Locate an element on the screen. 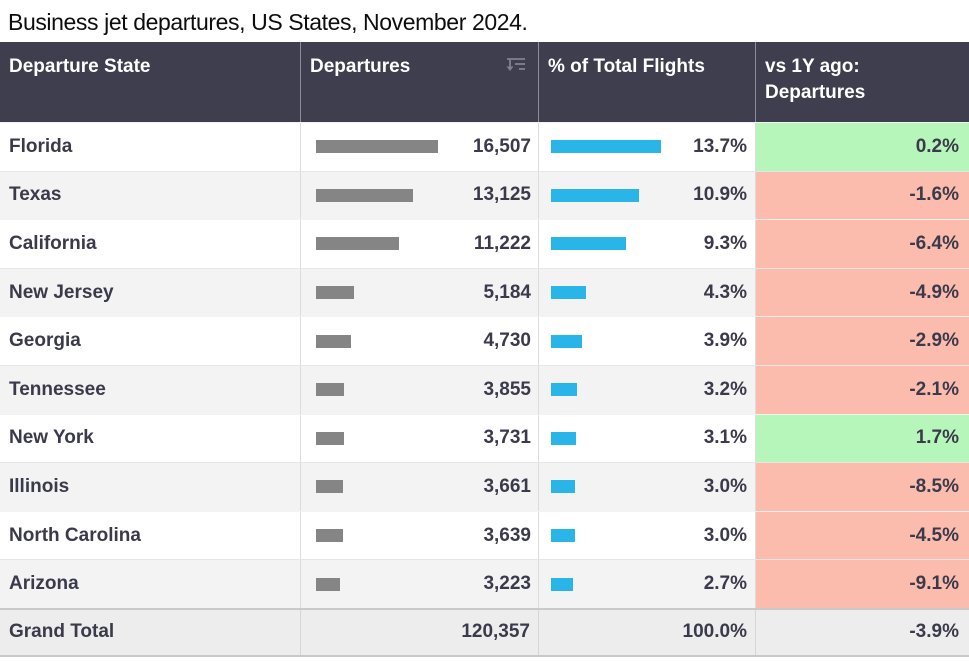 The height and width of the screenshot is (661, 969). state-name: Arizona is located at coordinates (44, 584).